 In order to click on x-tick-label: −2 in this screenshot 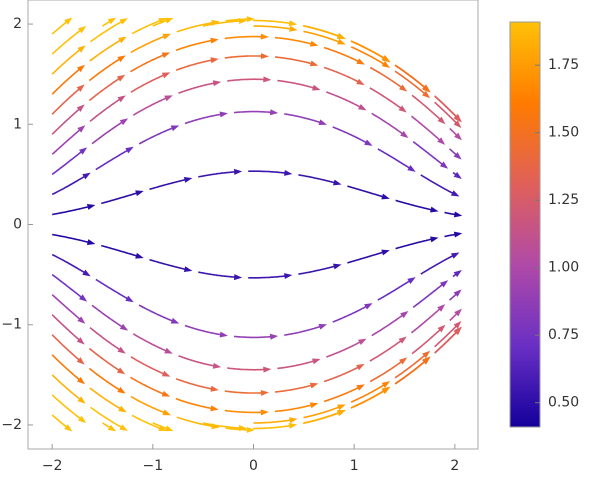, I will do `click(52, 466)`.